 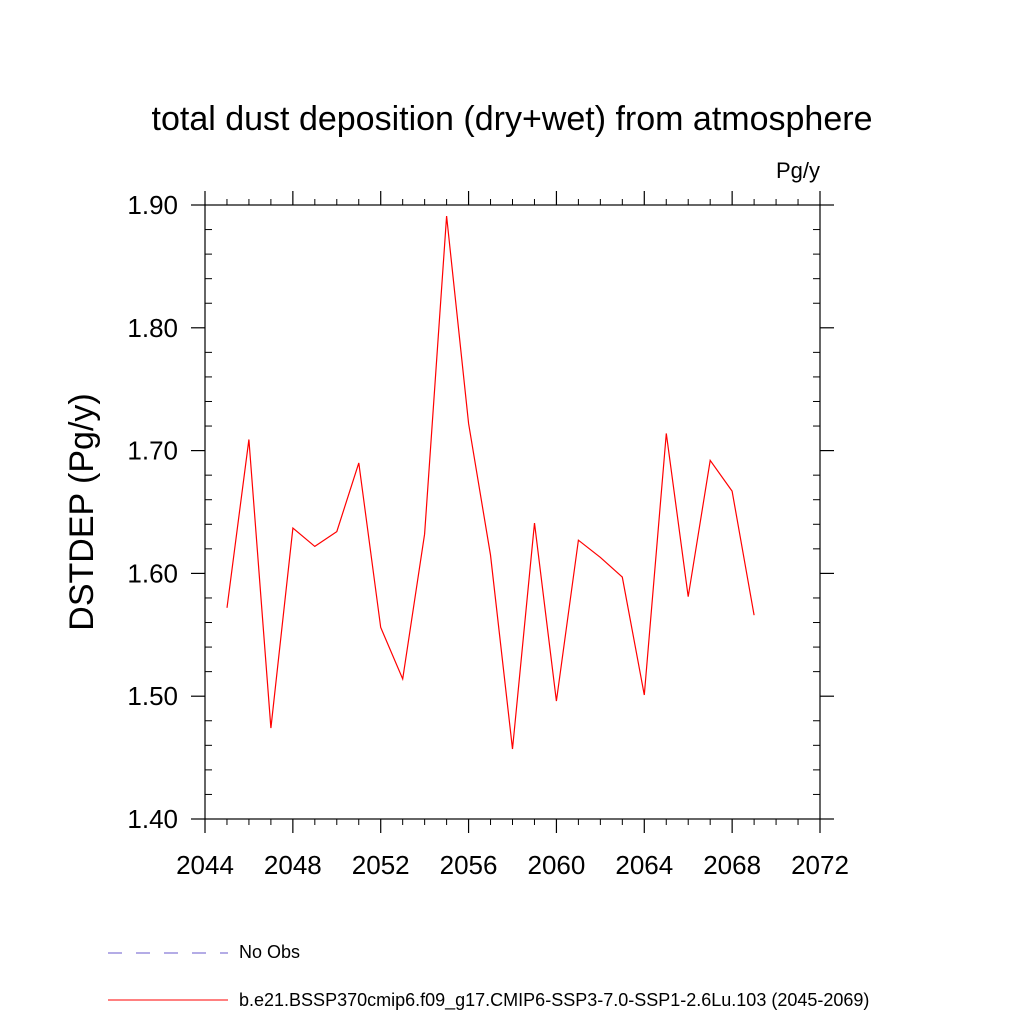 I want to click on y-tick-label: 1.70, so click(x=152, y=451).